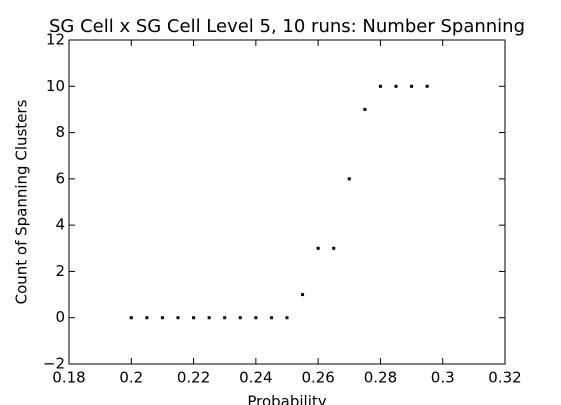 The width and height of the screenshot is (561, 405). Describe the element at coordinates (60, 225) in the screenshot. I see `y-tick-label: 4` at that location.